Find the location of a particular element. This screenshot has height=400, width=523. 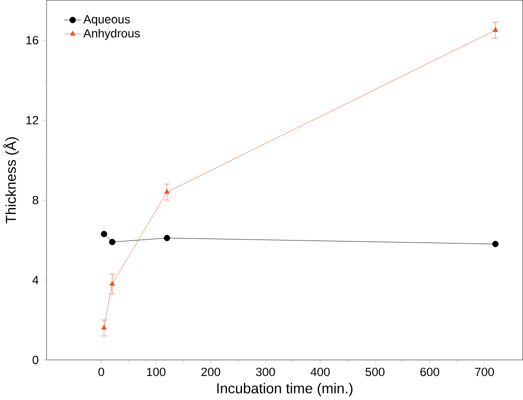

x-tick-label: 500 is located at coordinates (375, 372).